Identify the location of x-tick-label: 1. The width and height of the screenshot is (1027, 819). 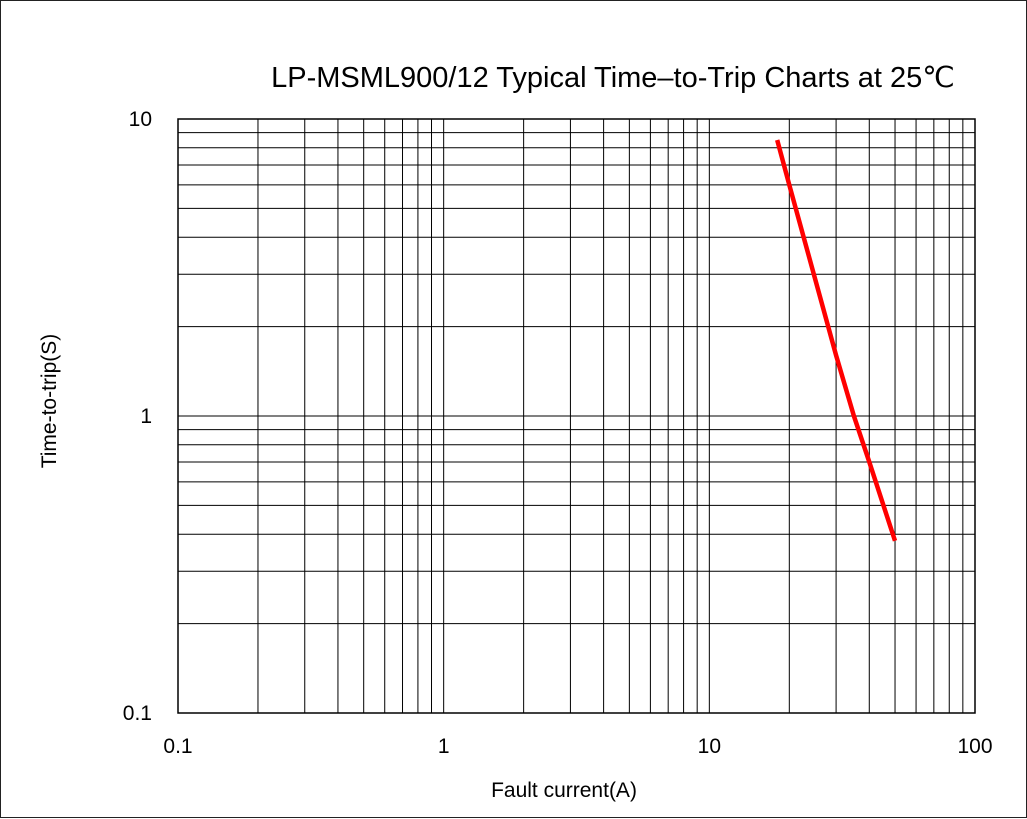
(444, 746).